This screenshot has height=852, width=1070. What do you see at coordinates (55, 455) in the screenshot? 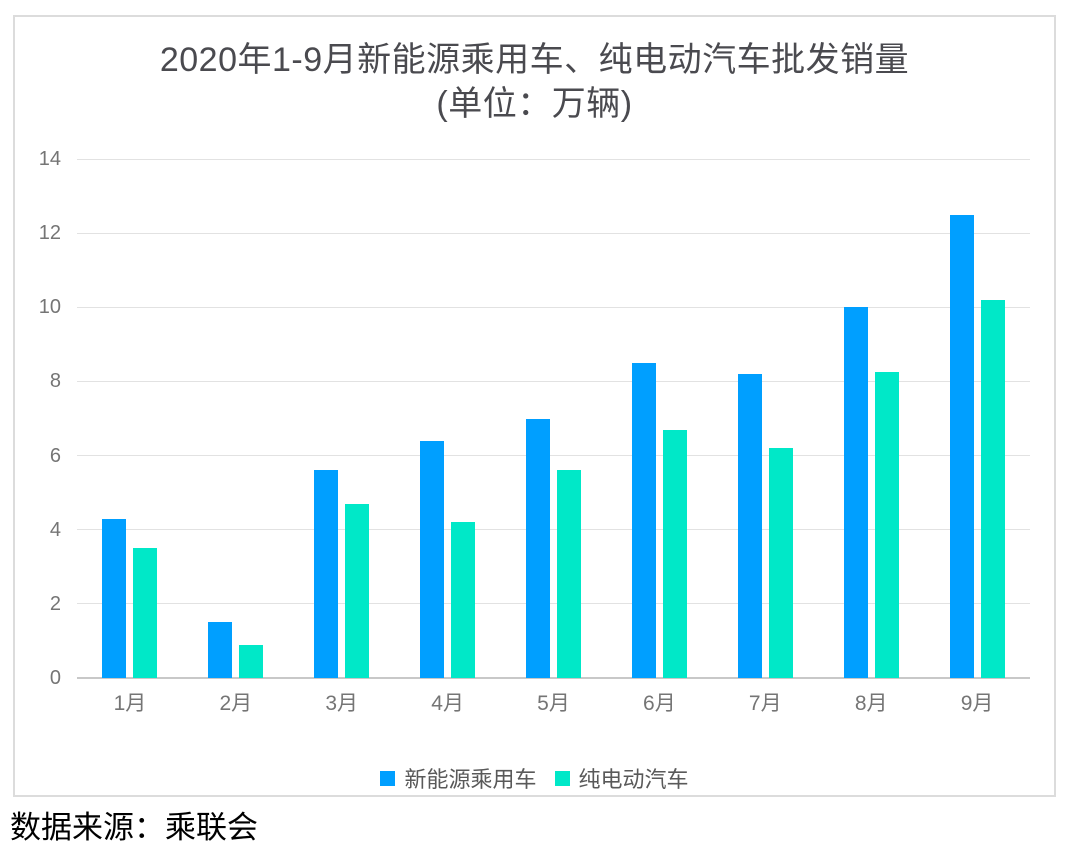
I see `y-tick-label: 6` at bounding box center [55, 455].